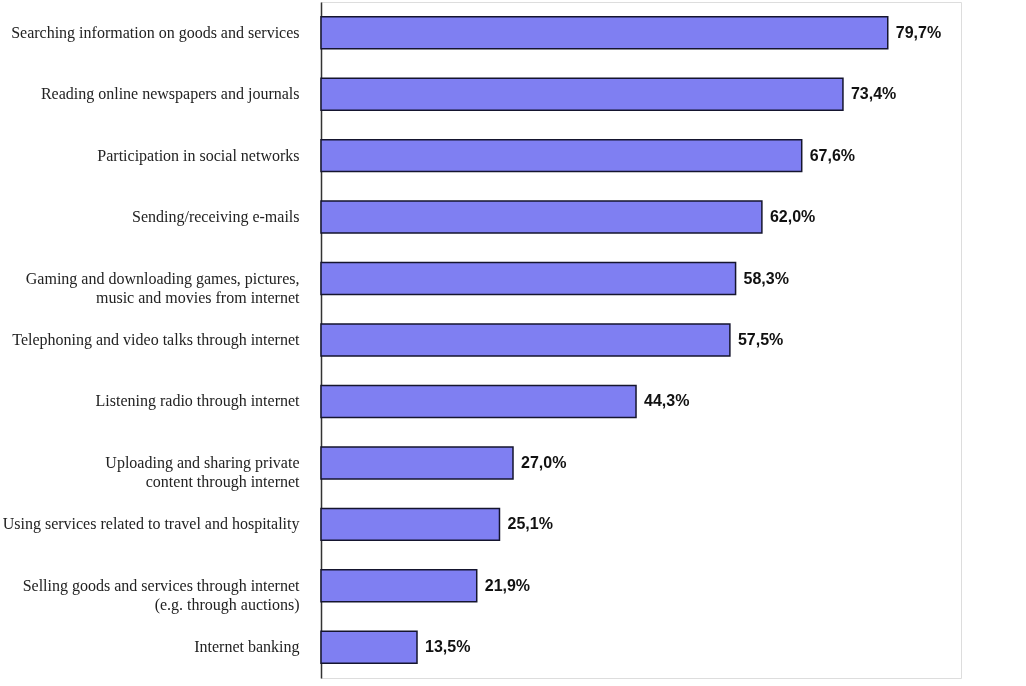 The image size is (1026, 686). What do you see at coordinates (873, 94) in the screenshot?
I see `data-label: 73,4%` at bounding box center [873, 94].